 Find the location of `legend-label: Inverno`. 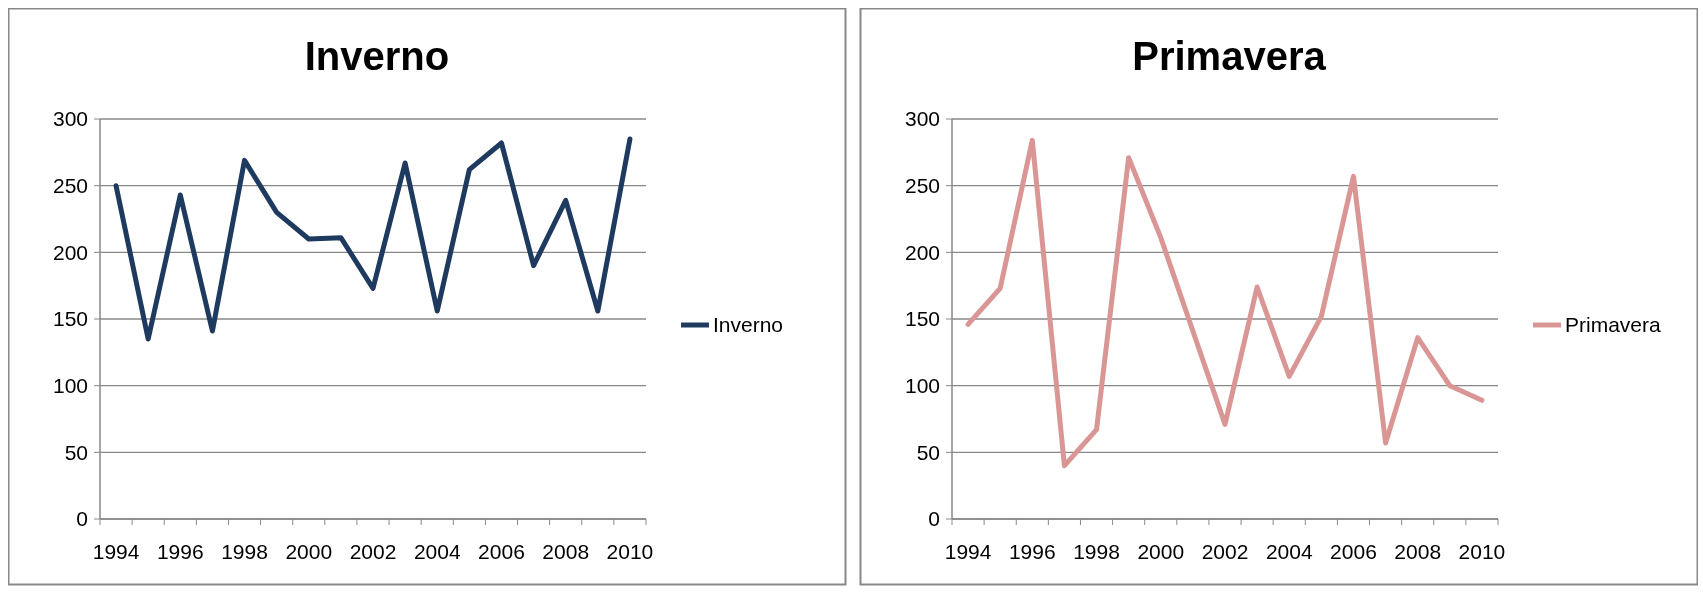

legend-label: Inverno is located at coordinates (748, 325).